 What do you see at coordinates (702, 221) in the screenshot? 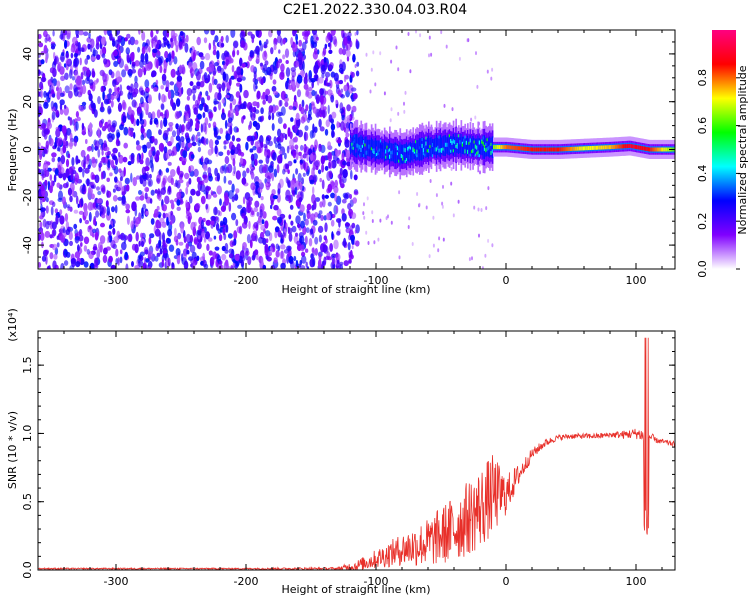
I see `colorbar-tick-label: 0.2` at bounding box center [702, 221].